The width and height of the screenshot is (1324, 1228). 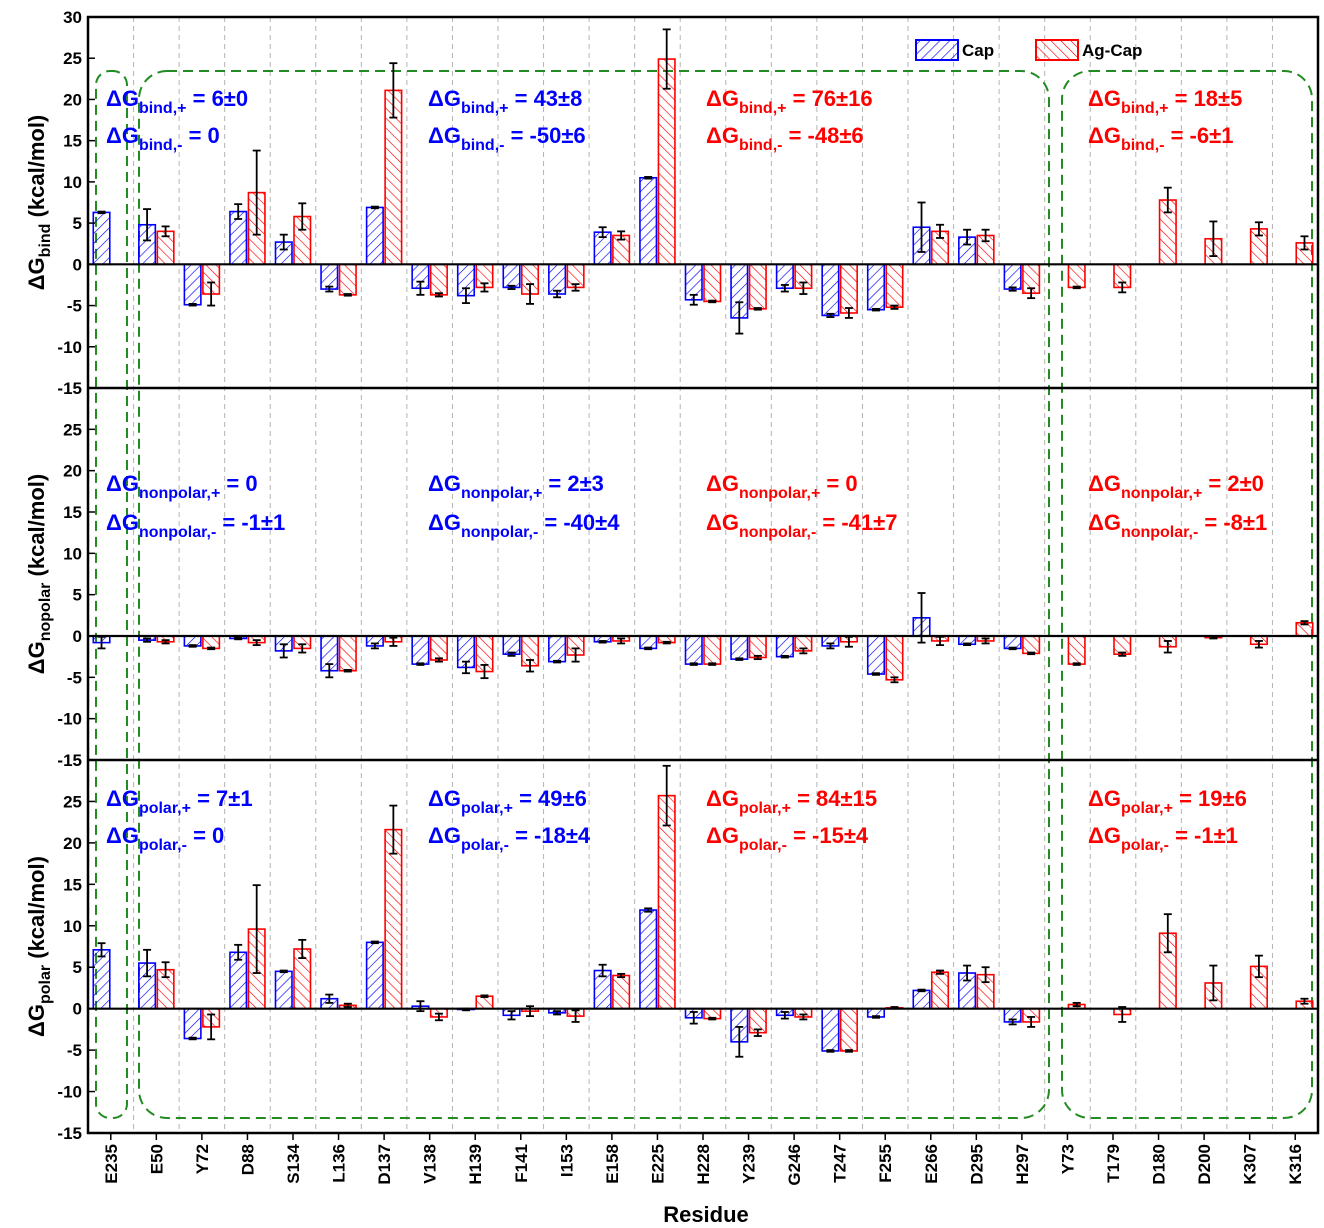 I want to click on y-axis-label-bind: ΔGbind (kcal/mol), so click(x=39, y=203).